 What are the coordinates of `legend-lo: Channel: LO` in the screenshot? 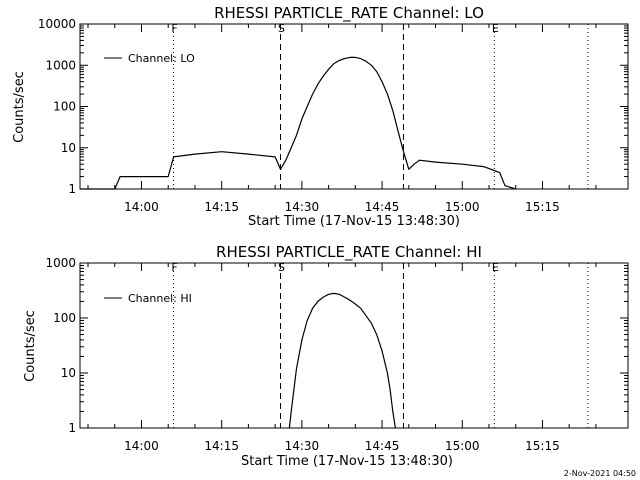 It's located at (149, 58).